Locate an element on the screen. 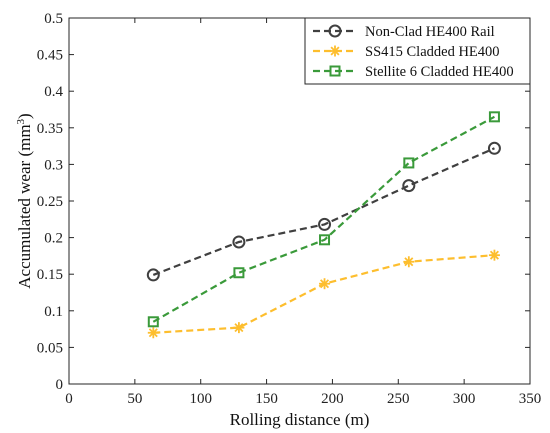 Image resolution: width=550 pixels, height=433 pixels. y-tick-label: 0 is located at coordinates (60, 385).